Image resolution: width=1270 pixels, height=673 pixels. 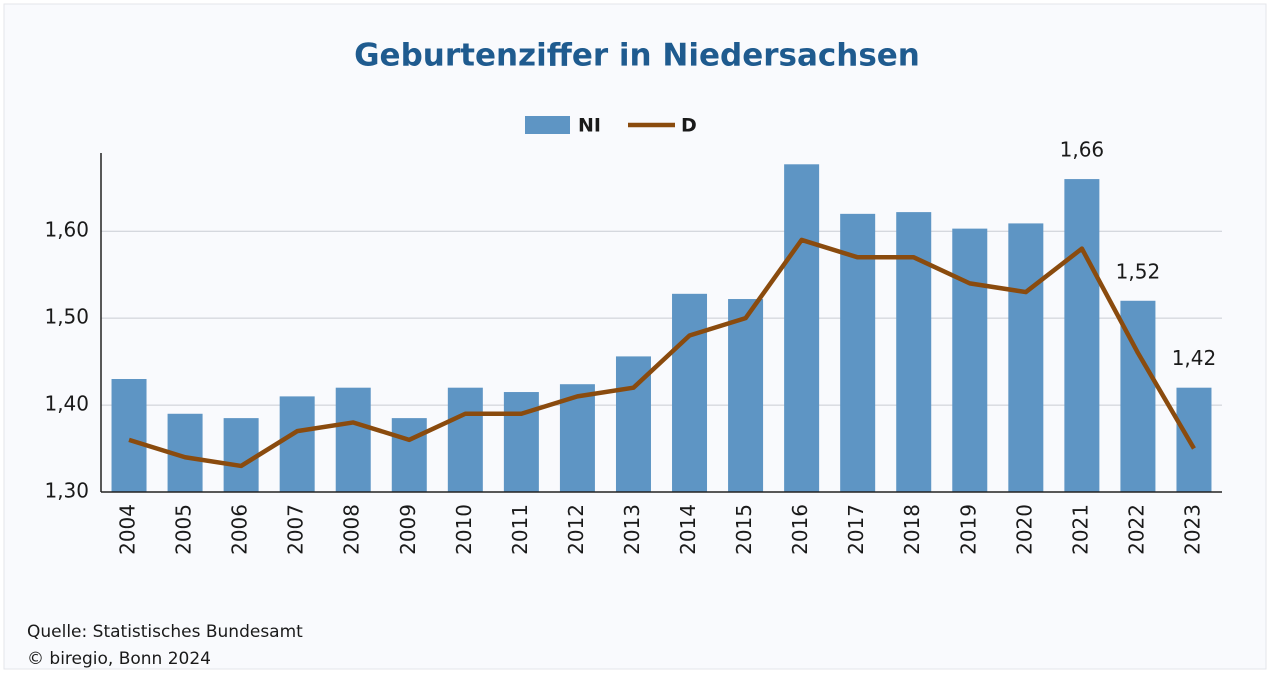 I want to click on x-tick-label: 2009, so click(x=408, y=529).